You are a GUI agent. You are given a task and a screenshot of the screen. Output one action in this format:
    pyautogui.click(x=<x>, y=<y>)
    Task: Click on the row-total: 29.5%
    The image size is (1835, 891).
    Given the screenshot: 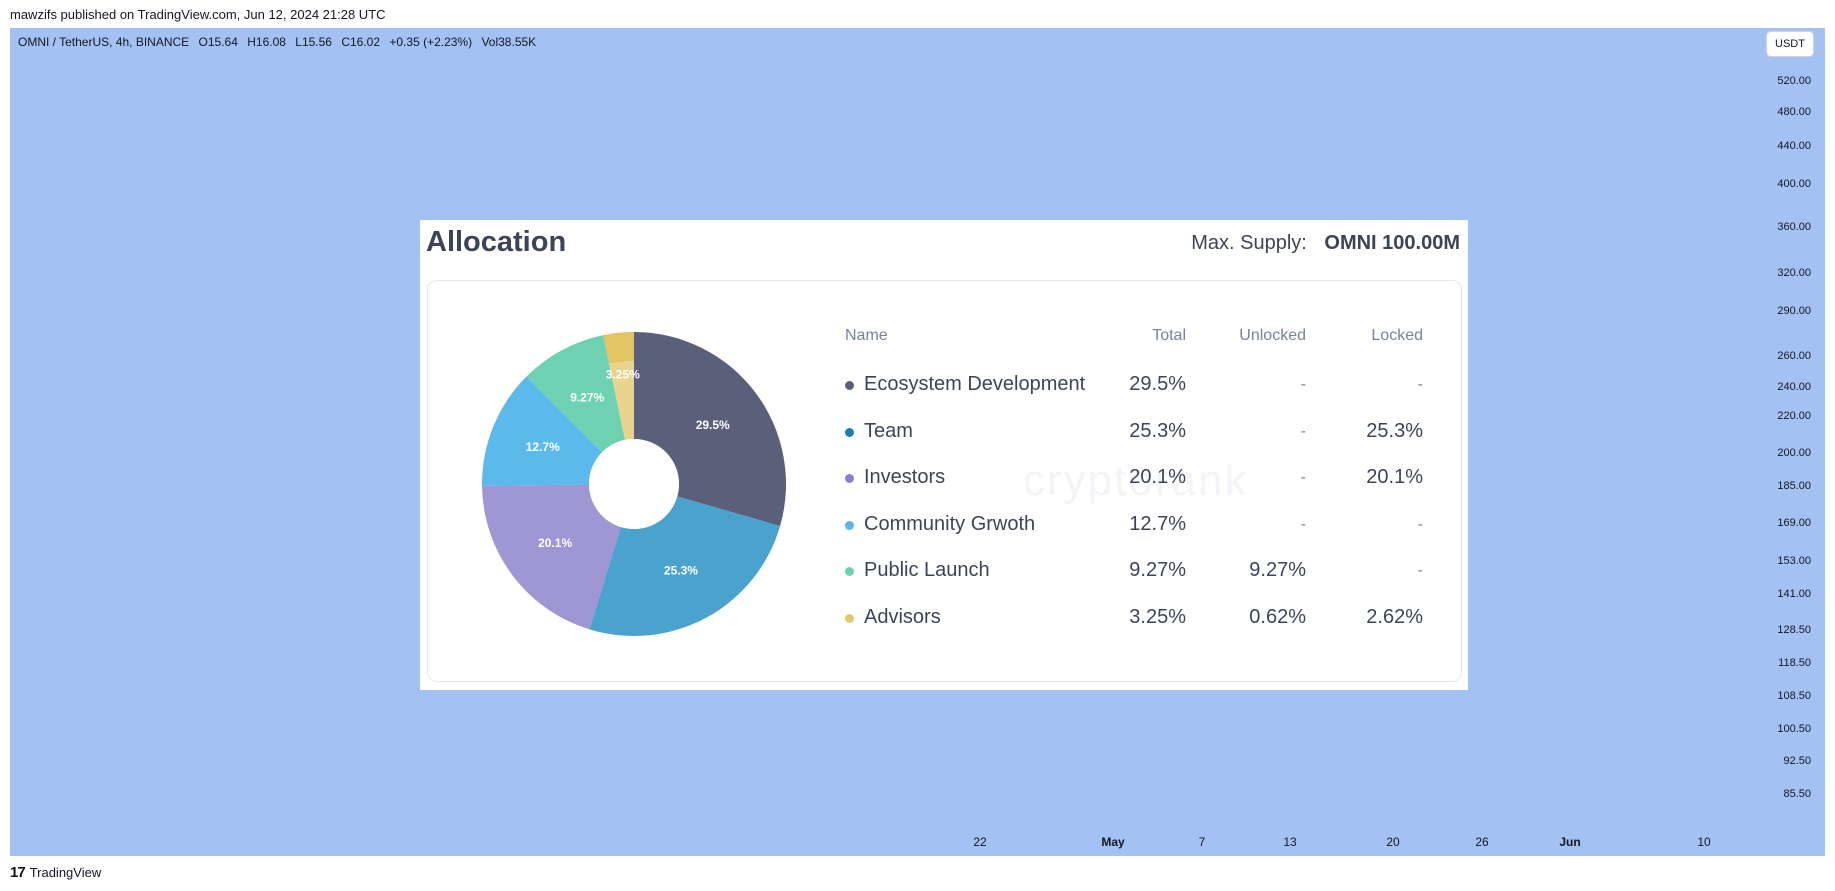 What is the action you would take?
    pyautogui.click(x=1157, y=384)
    